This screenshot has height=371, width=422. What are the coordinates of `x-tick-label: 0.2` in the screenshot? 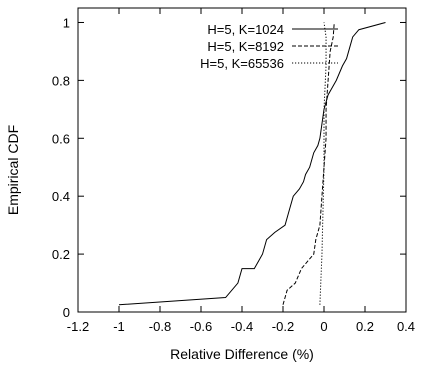 It's located at (365, 326).